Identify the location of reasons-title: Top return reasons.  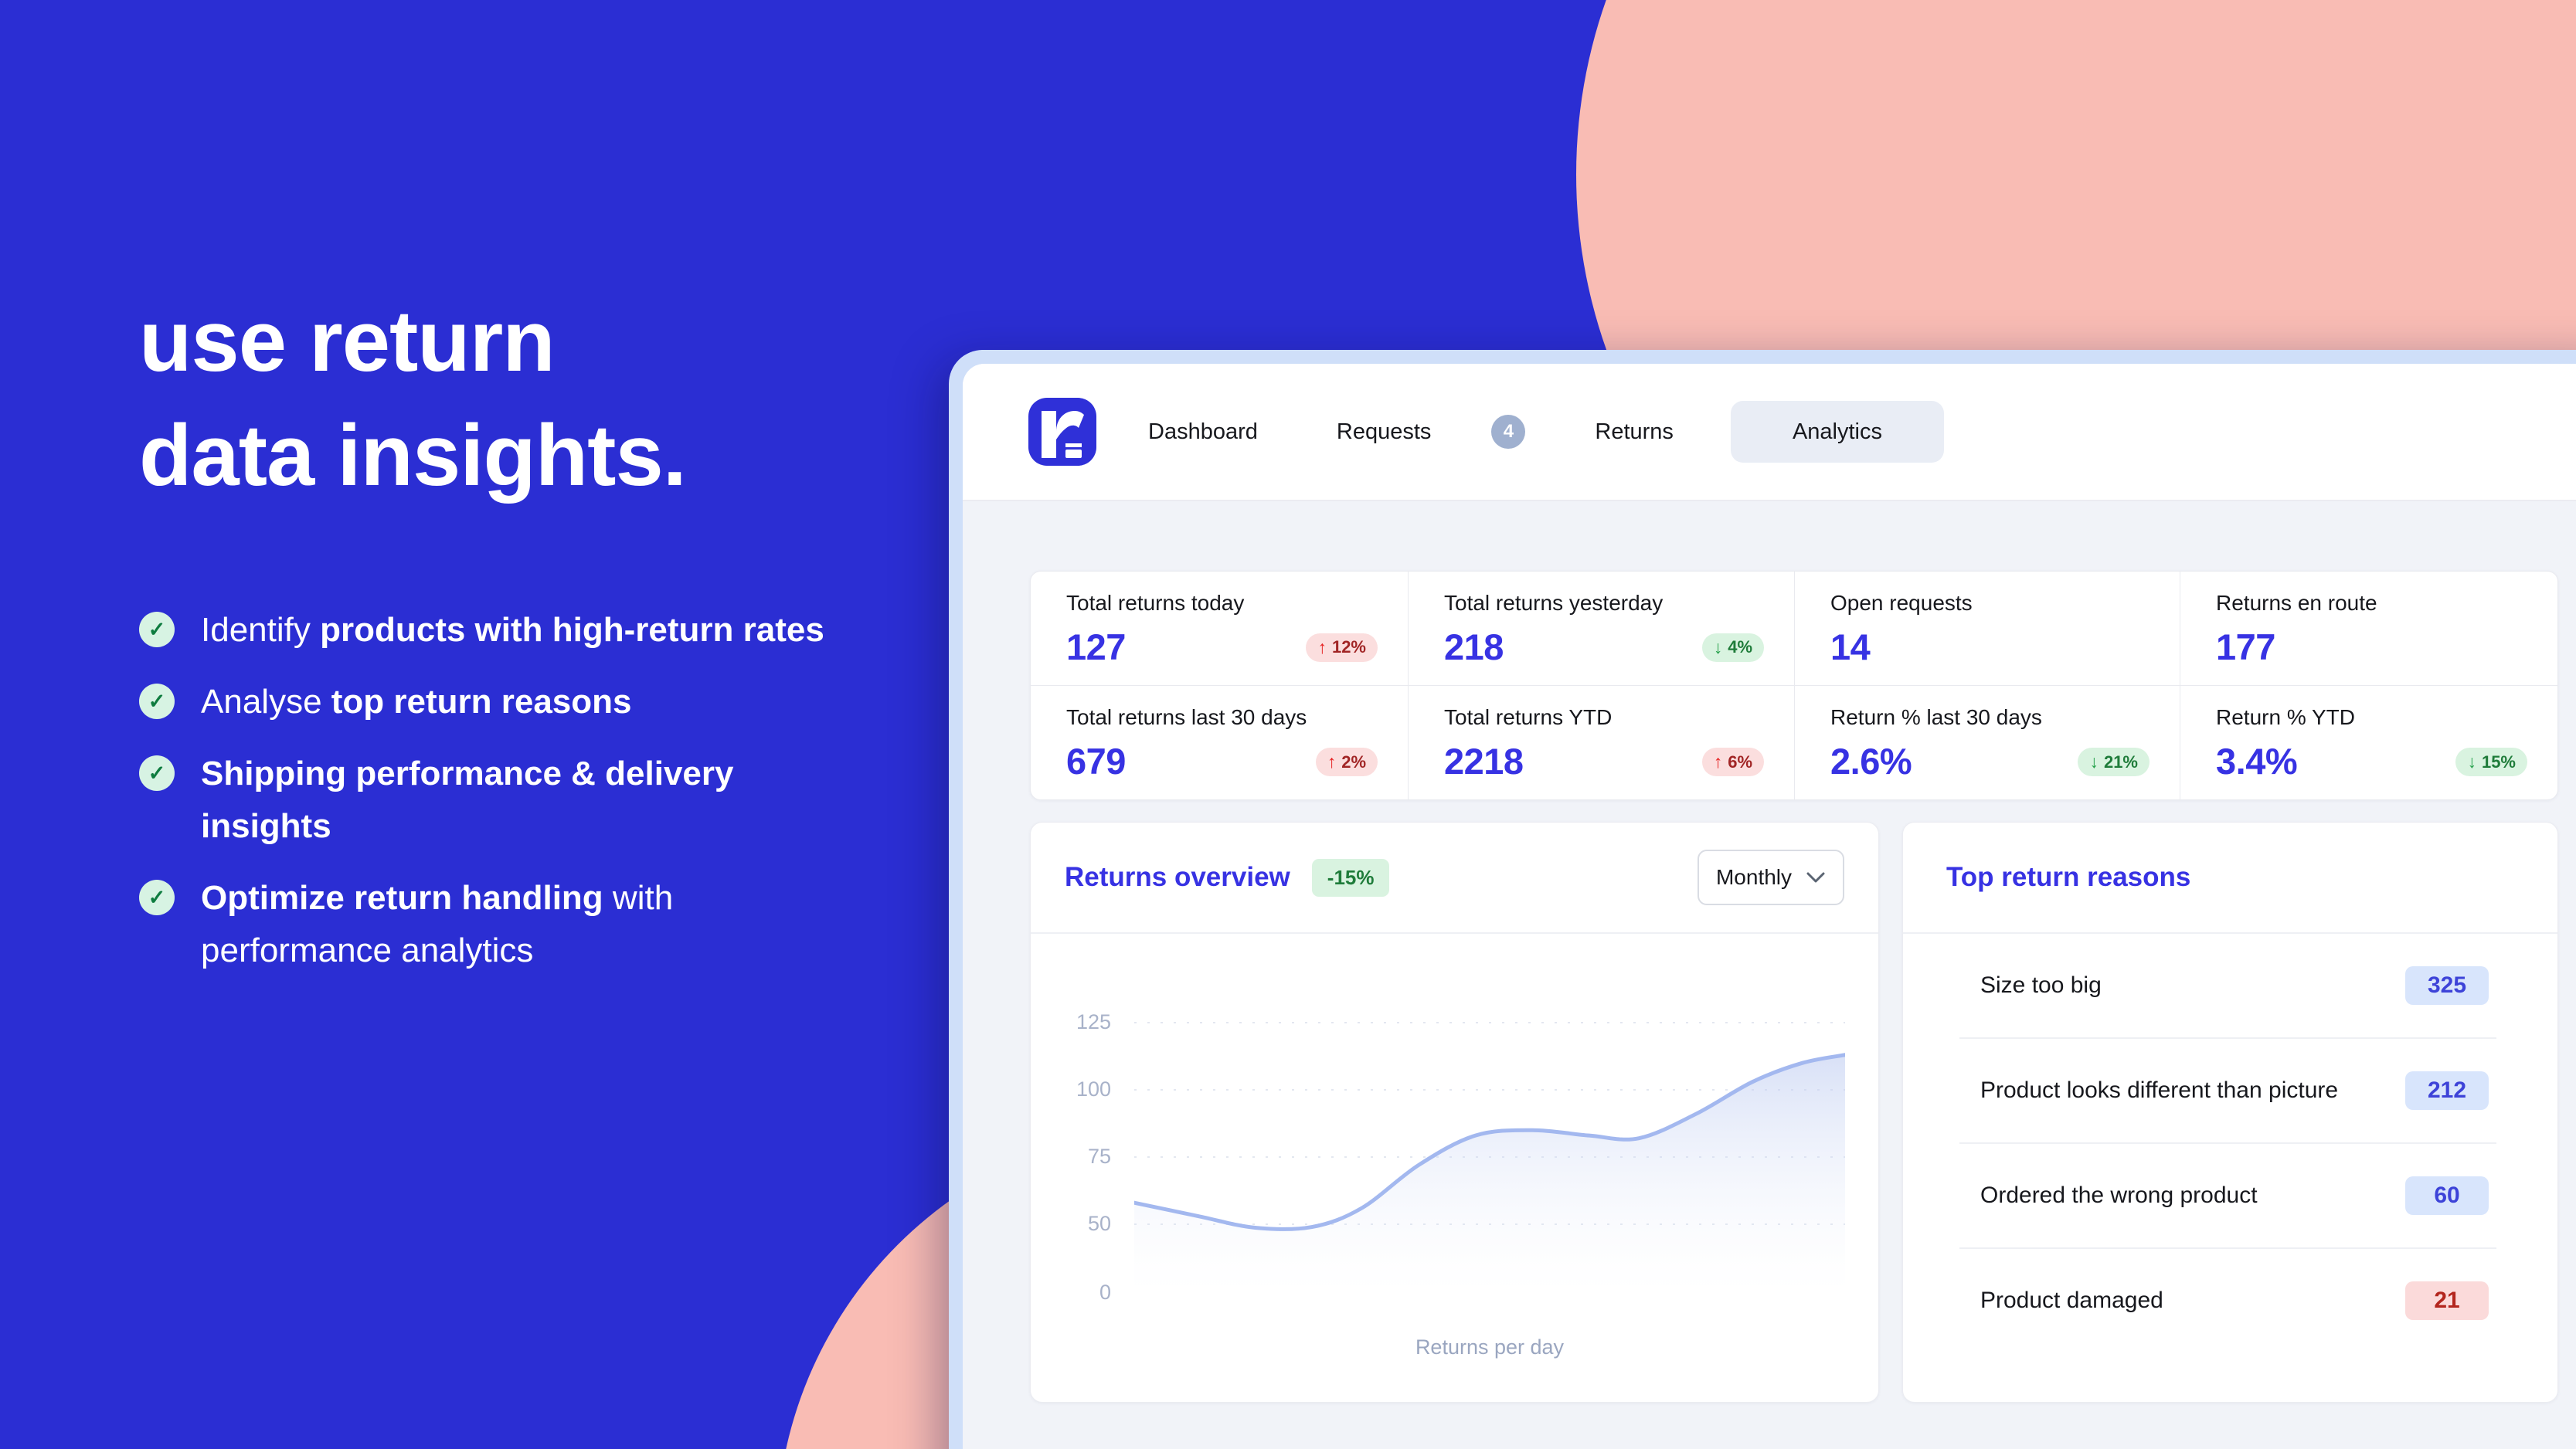
(2230, 878).